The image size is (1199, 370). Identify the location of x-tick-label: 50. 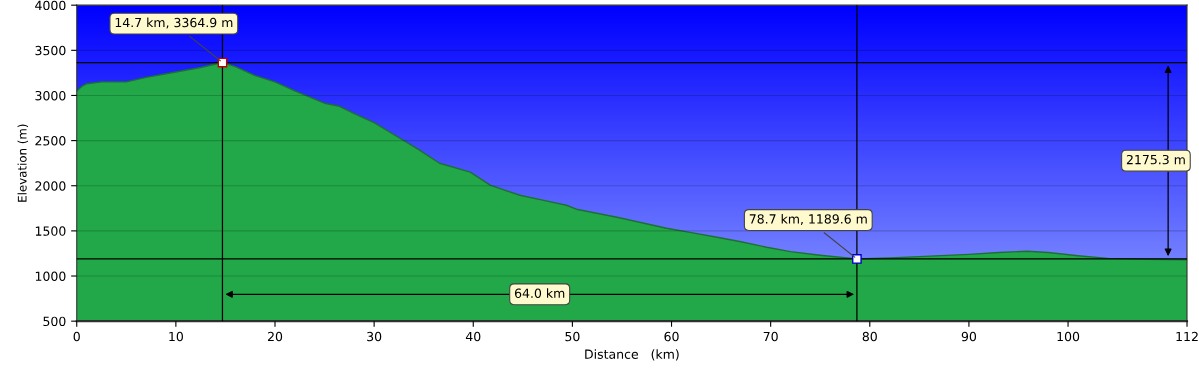
(572, 336).